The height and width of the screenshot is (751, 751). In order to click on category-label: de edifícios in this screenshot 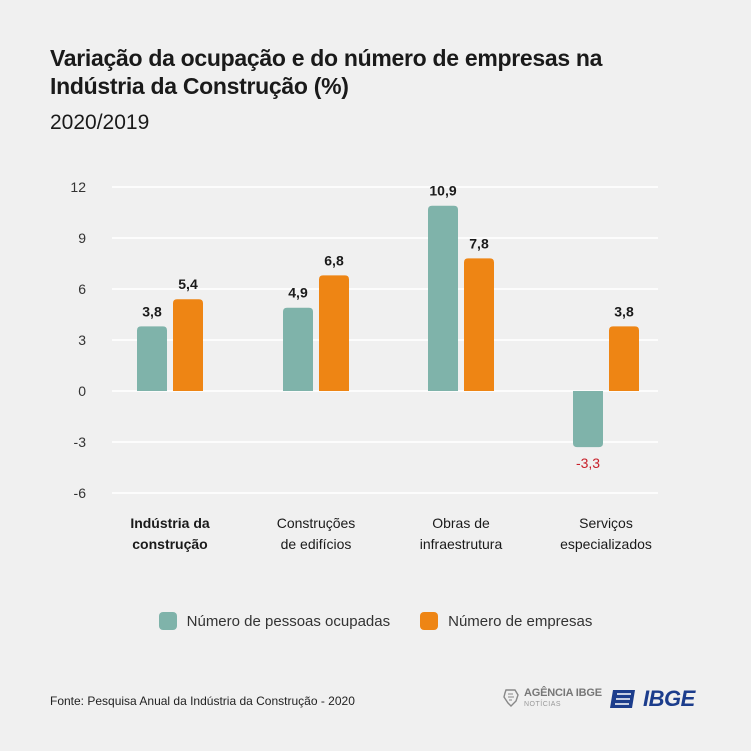, I will do `click(316, 544)`.